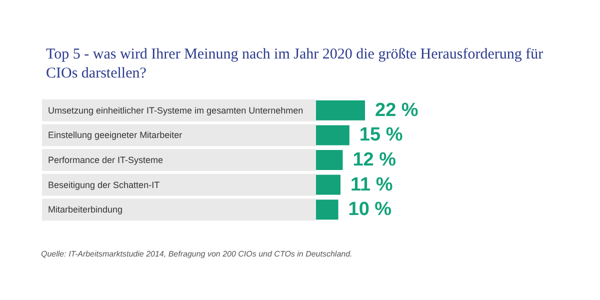  Describe the element at coordinates (296, 64) in the screenshot. I see `chart-title: Top 5 - was wird Ihrer Meinung nach im Jahr 2020 die größte Herausforderung für CIOs darstellen?` at that location.